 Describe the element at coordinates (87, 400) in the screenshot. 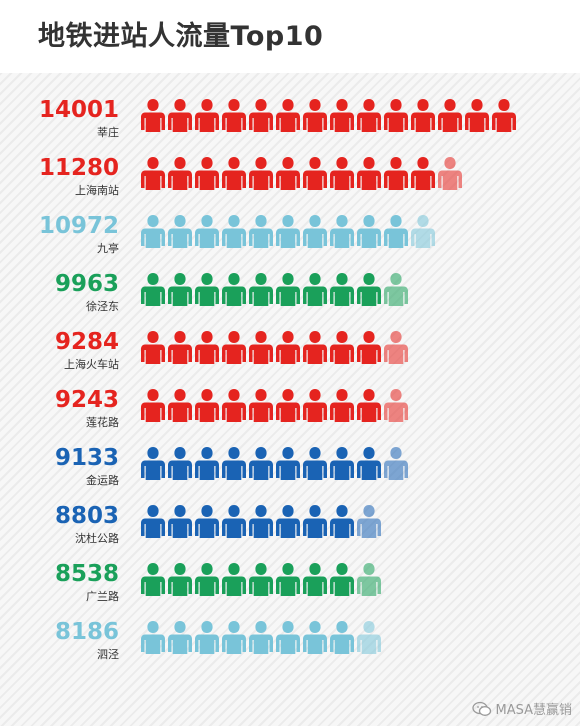

I see `row-value-label: 9243` at that location.